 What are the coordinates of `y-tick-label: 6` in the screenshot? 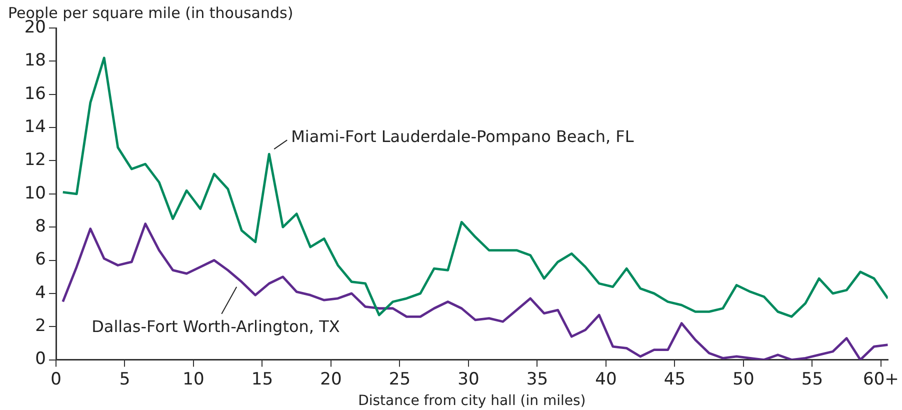 It's located at (40, 260).